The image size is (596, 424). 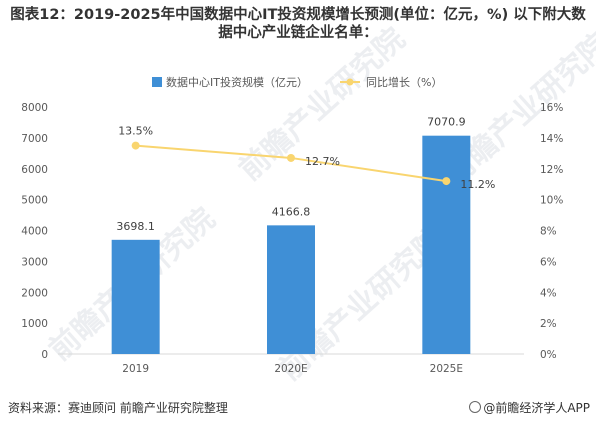 What do you see at coordinates (536, 408) in the screenshot?
I see `brand-label: @前瞻经济学人APP` at bounding box center [536, 408].